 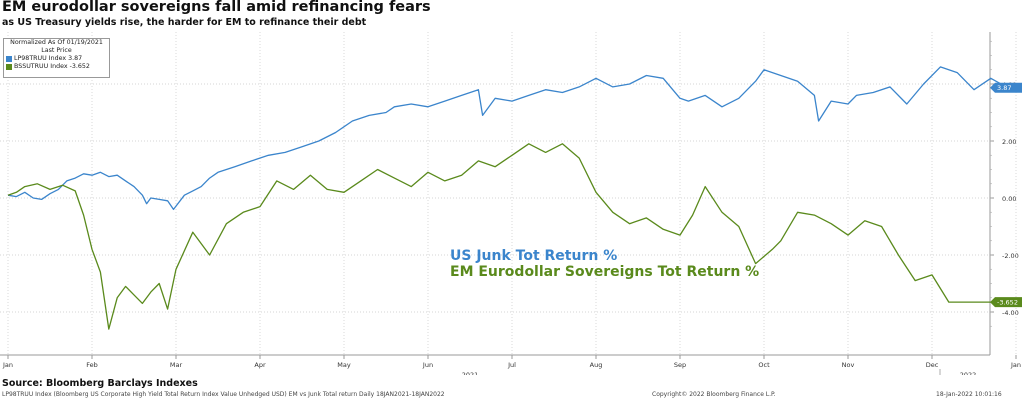 What do you see at coordinates (1010, 313) in the screenshot?
I see `y-tick-label: -4.00` at bounding box center [1010, 313].